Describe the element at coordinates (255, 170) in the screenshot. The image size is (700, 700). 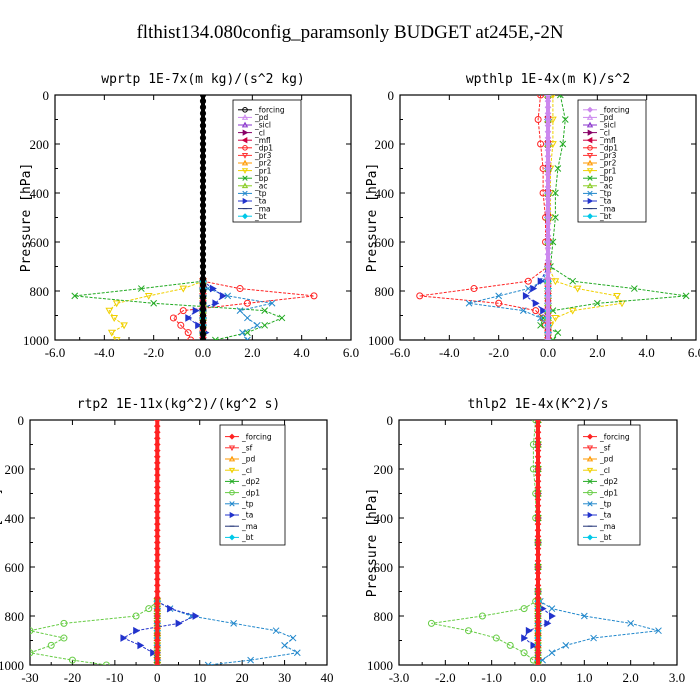
I see `legend-item: _pr1` at that location.